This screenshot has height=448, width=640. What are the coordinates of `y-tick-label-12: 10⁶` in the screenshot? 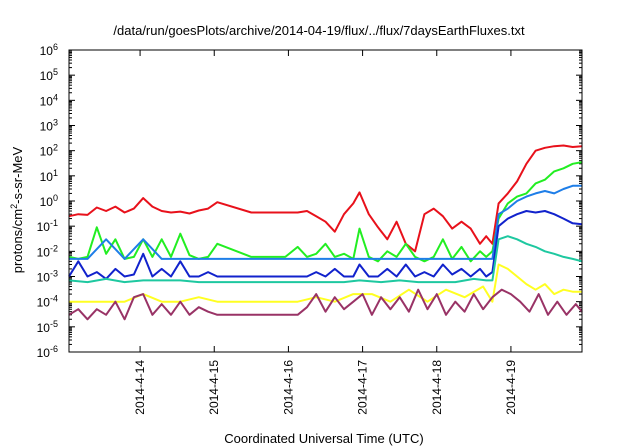 It's located at (49, 50).